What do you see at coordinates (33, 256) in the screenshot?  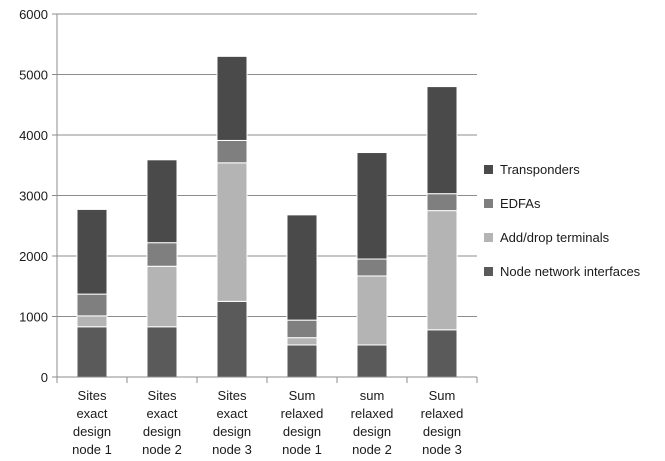 I see `y-tick-label: 2000` at bounding box center [33, 256].